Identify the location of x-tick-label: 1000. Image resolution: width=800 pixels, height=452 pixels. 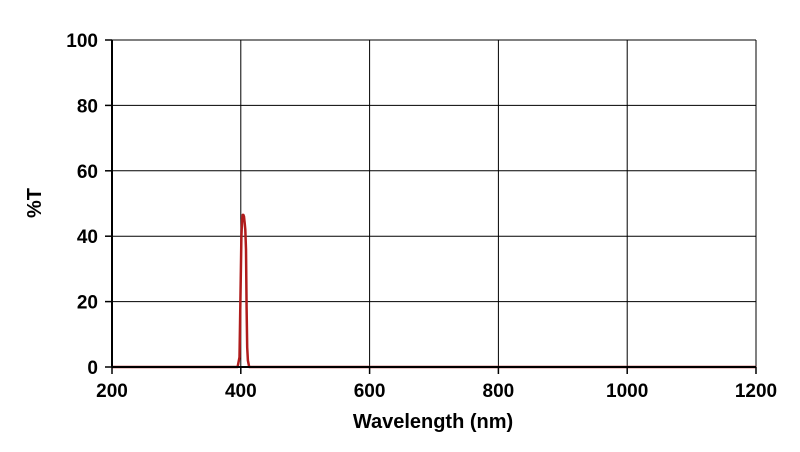
(627, 391).